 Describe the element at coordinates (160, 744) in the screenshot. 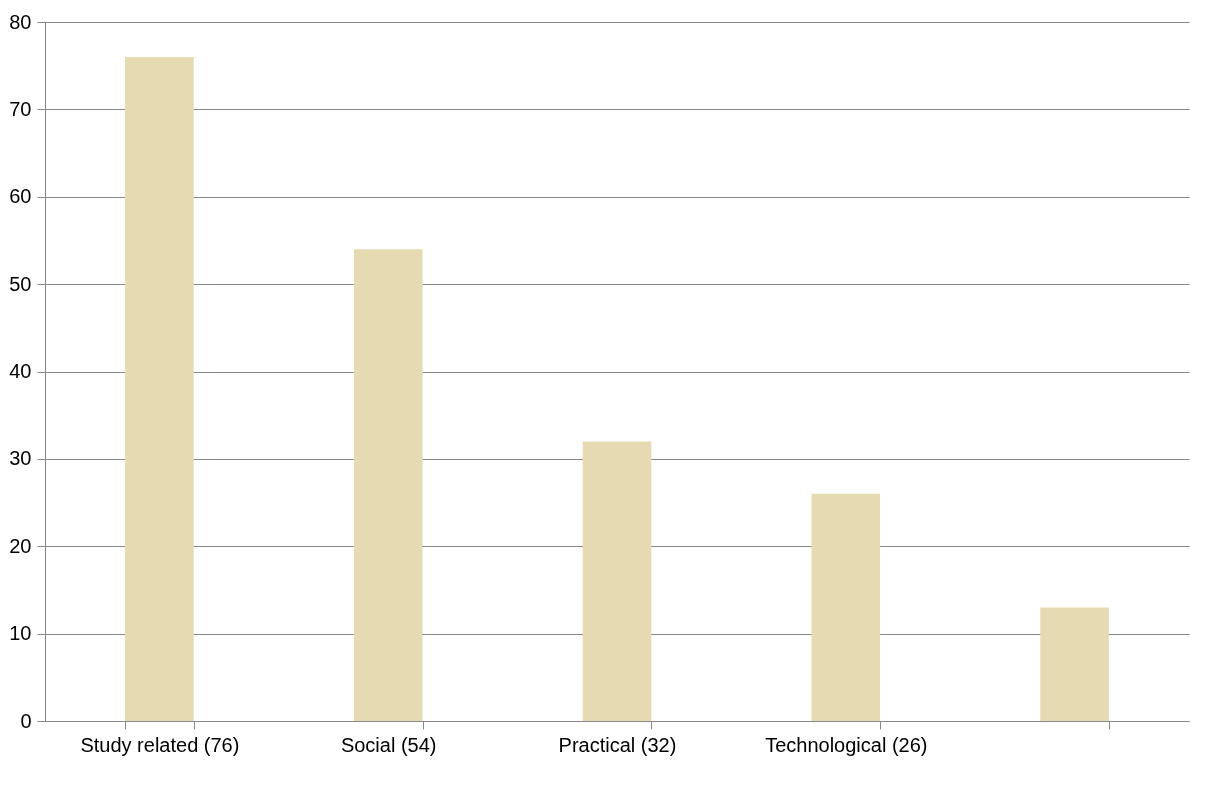

I see `x-tick-label: Study related (76)` at that location.